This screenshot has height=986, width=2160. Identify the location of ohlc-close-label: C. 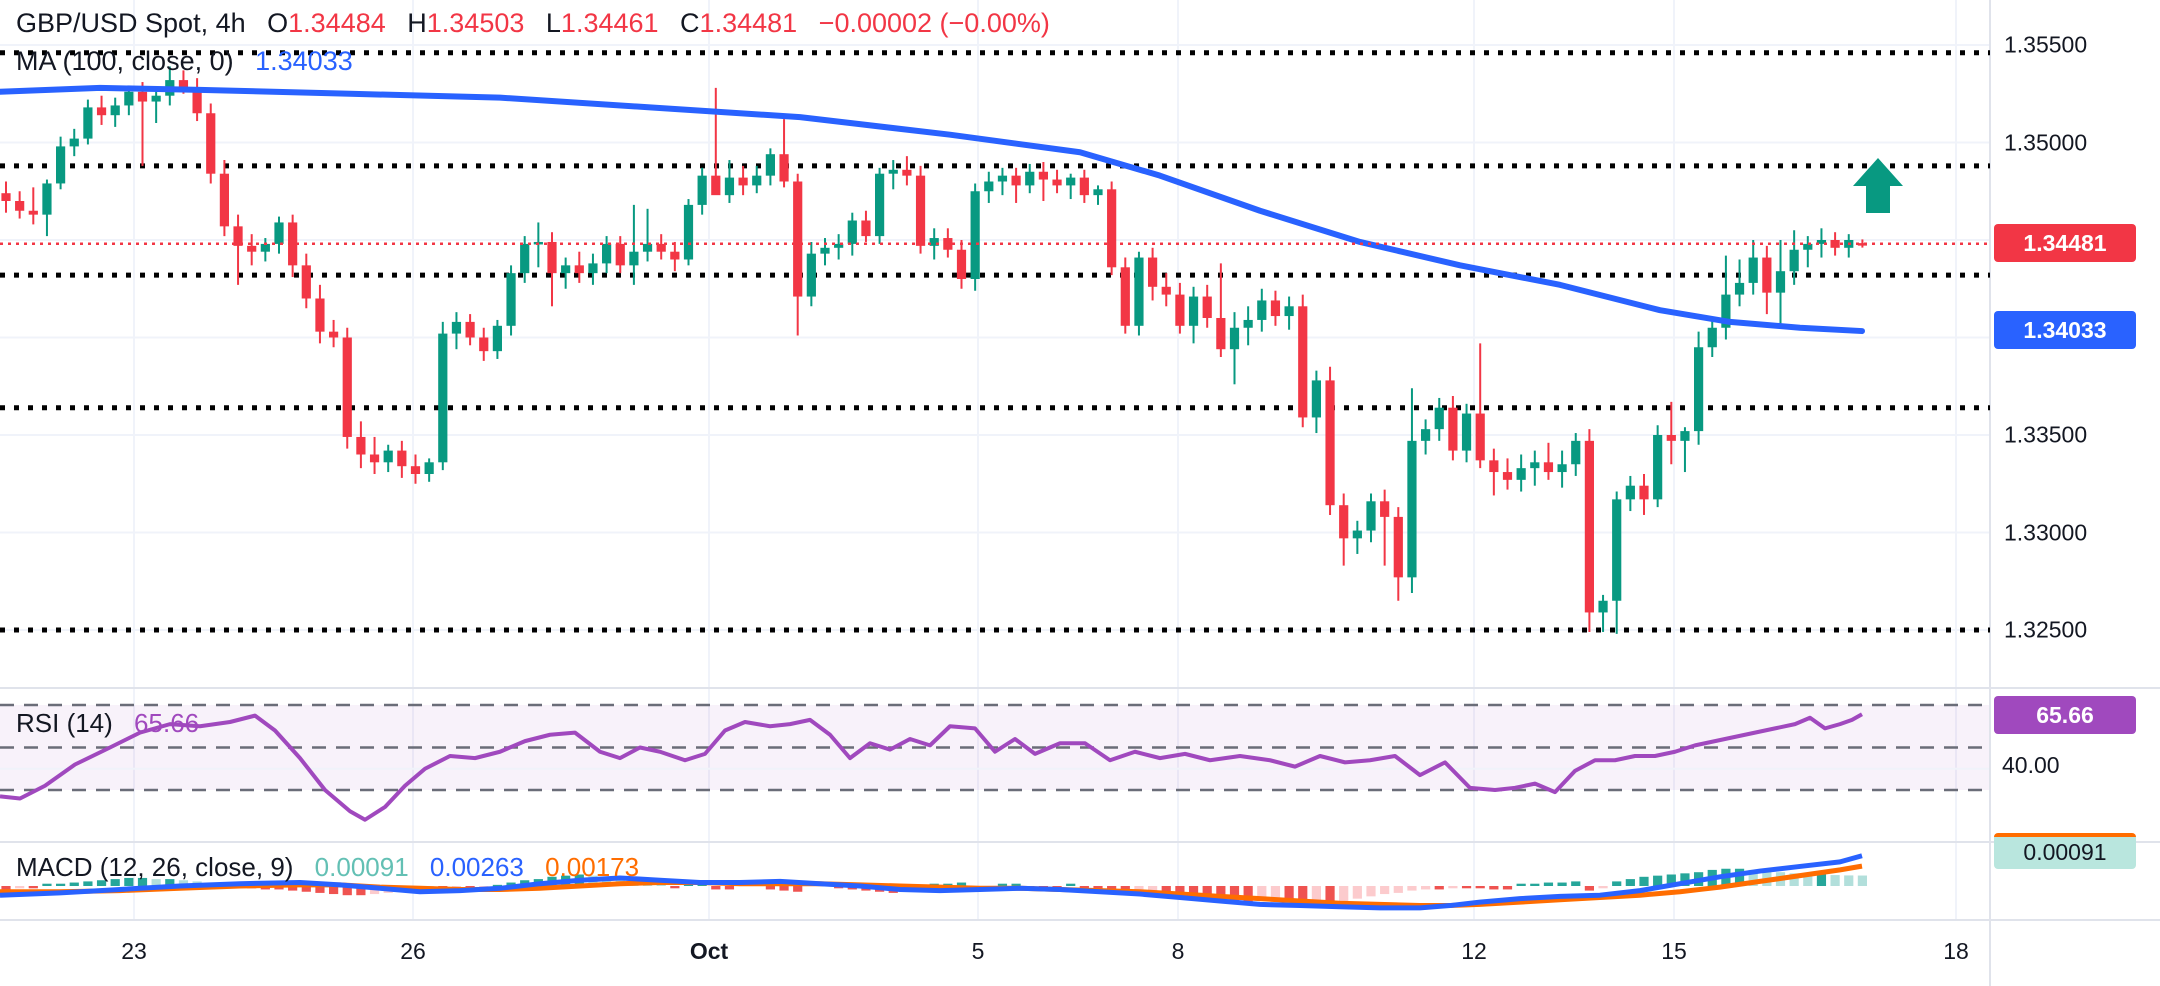
(690, 23).